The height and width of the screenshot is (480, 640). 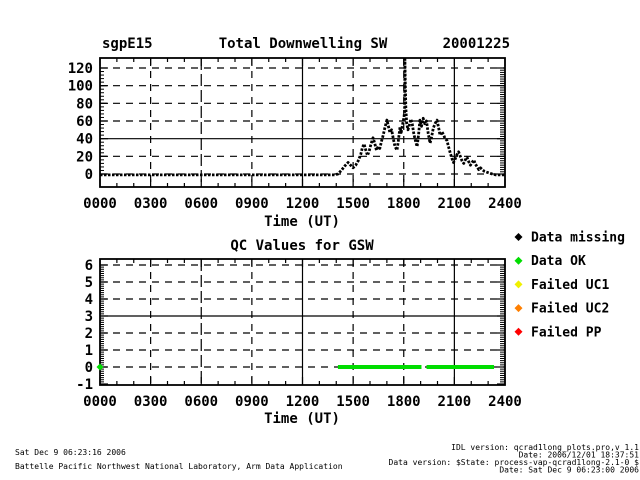 What do you see at coordinates (518, 260) in the screenshot?
I see `data-ok-marker-icon` at bounding box center [518, 260].